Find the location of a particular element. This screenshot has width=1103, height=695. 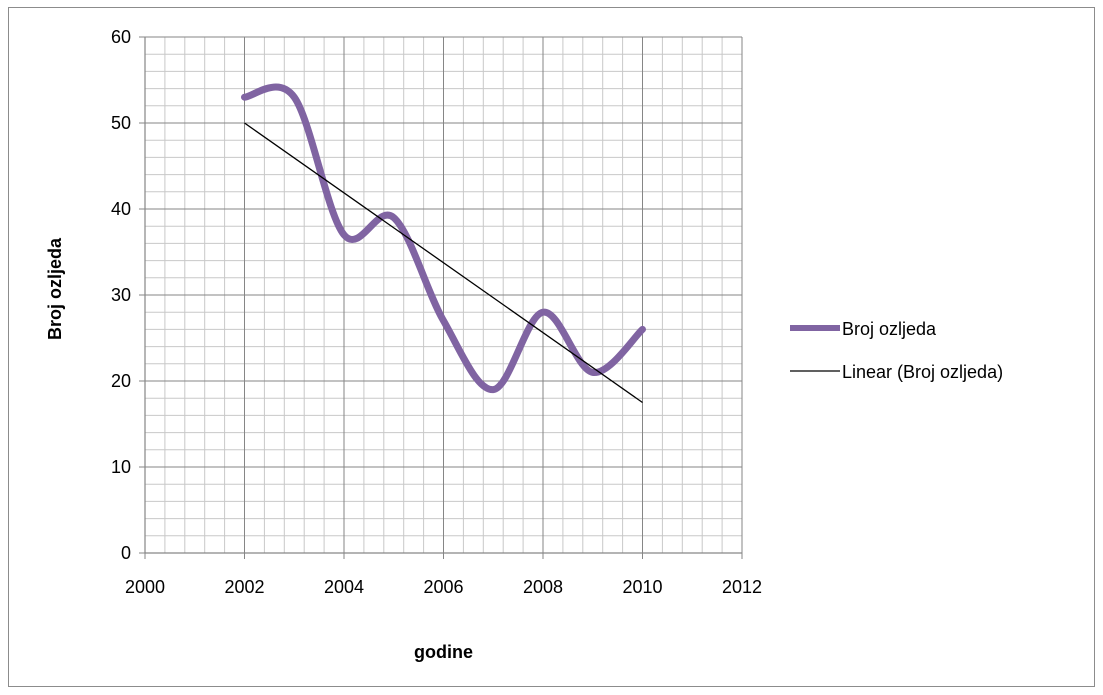

y-tick-label: 30 is located at coordinates (121, 295).